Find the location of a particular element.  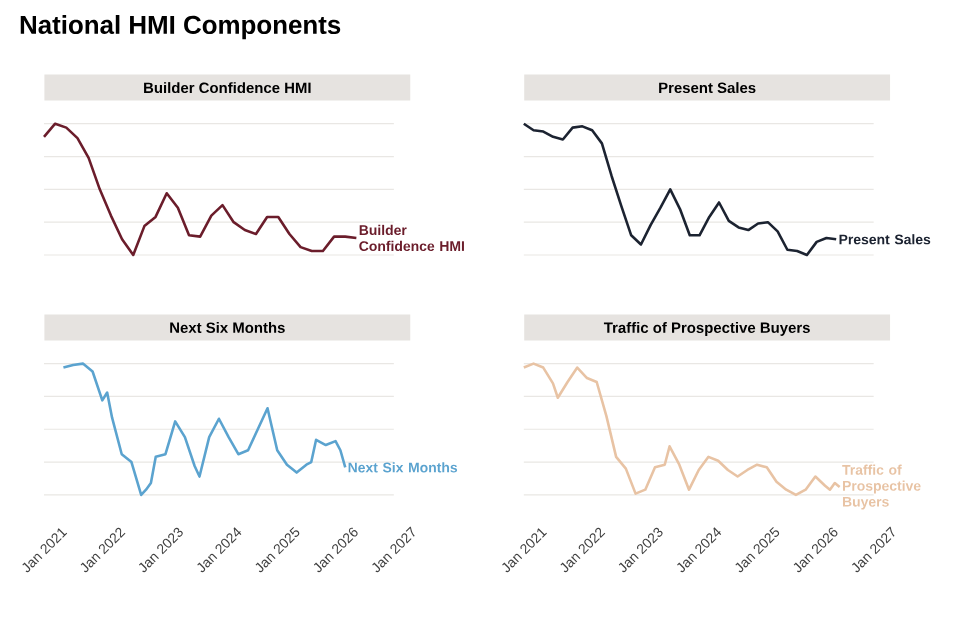

text: National HMI Components is located at coordinates (180, 27).